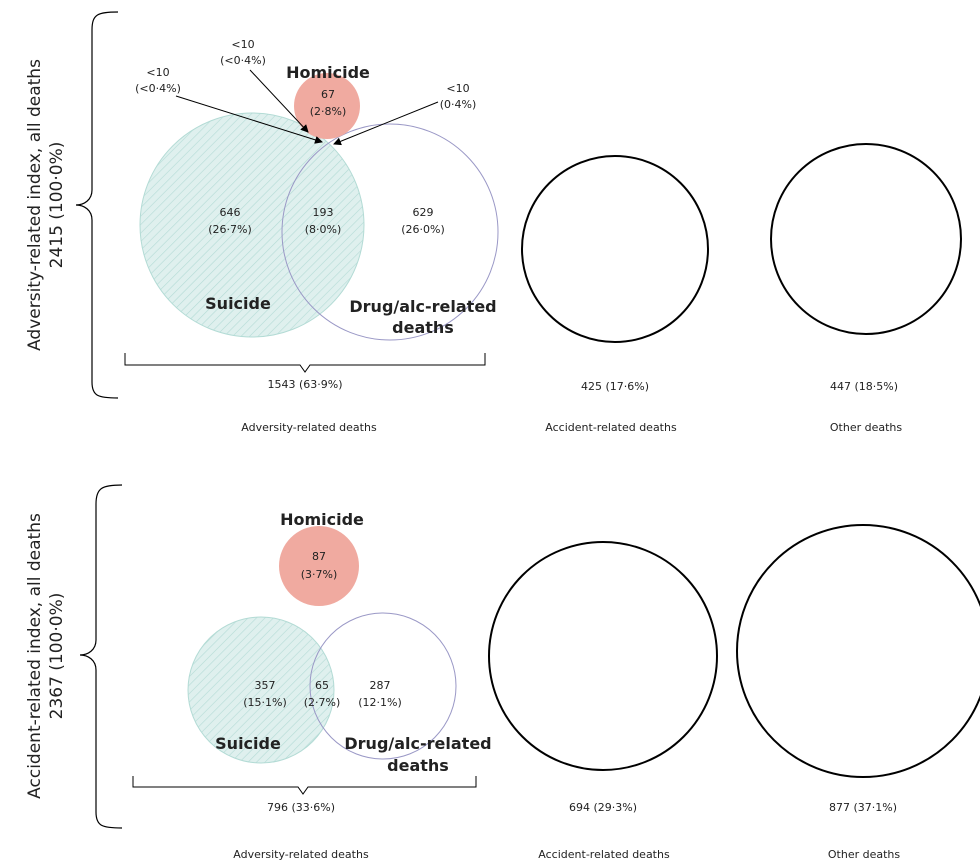 This screenshot has height=865, width=980. I want to click on panel2-drug-value: 287, so click(380, 685).